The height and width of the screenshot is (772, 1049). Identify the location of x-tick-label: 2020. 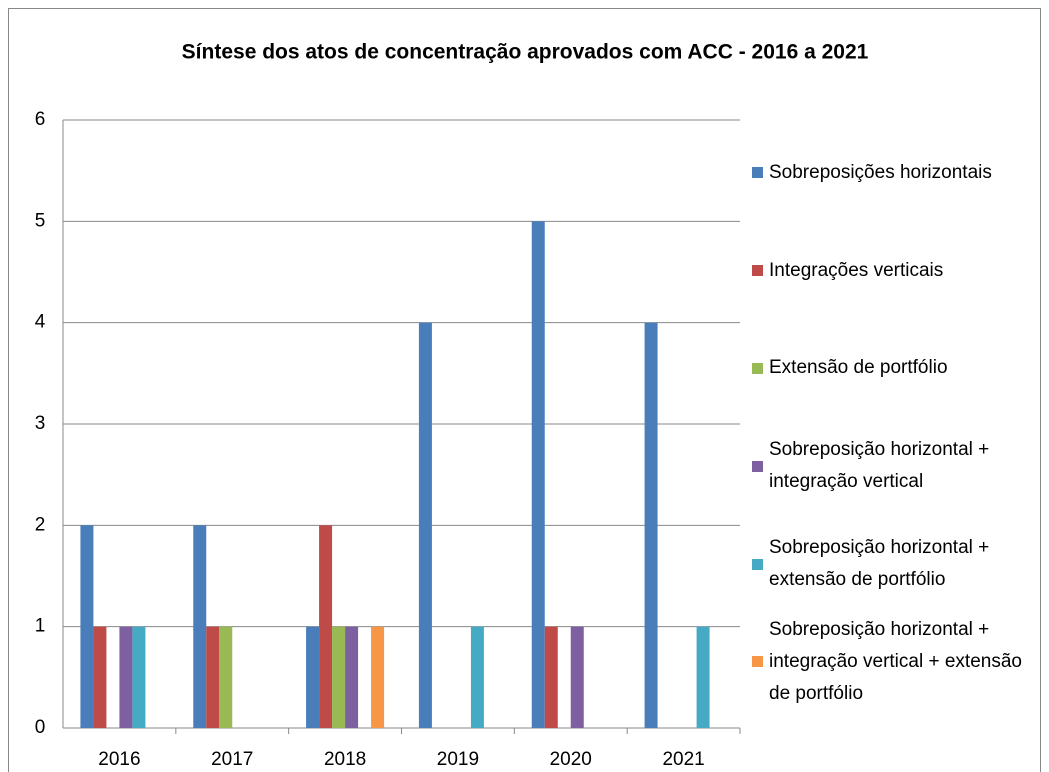
(571, 759).